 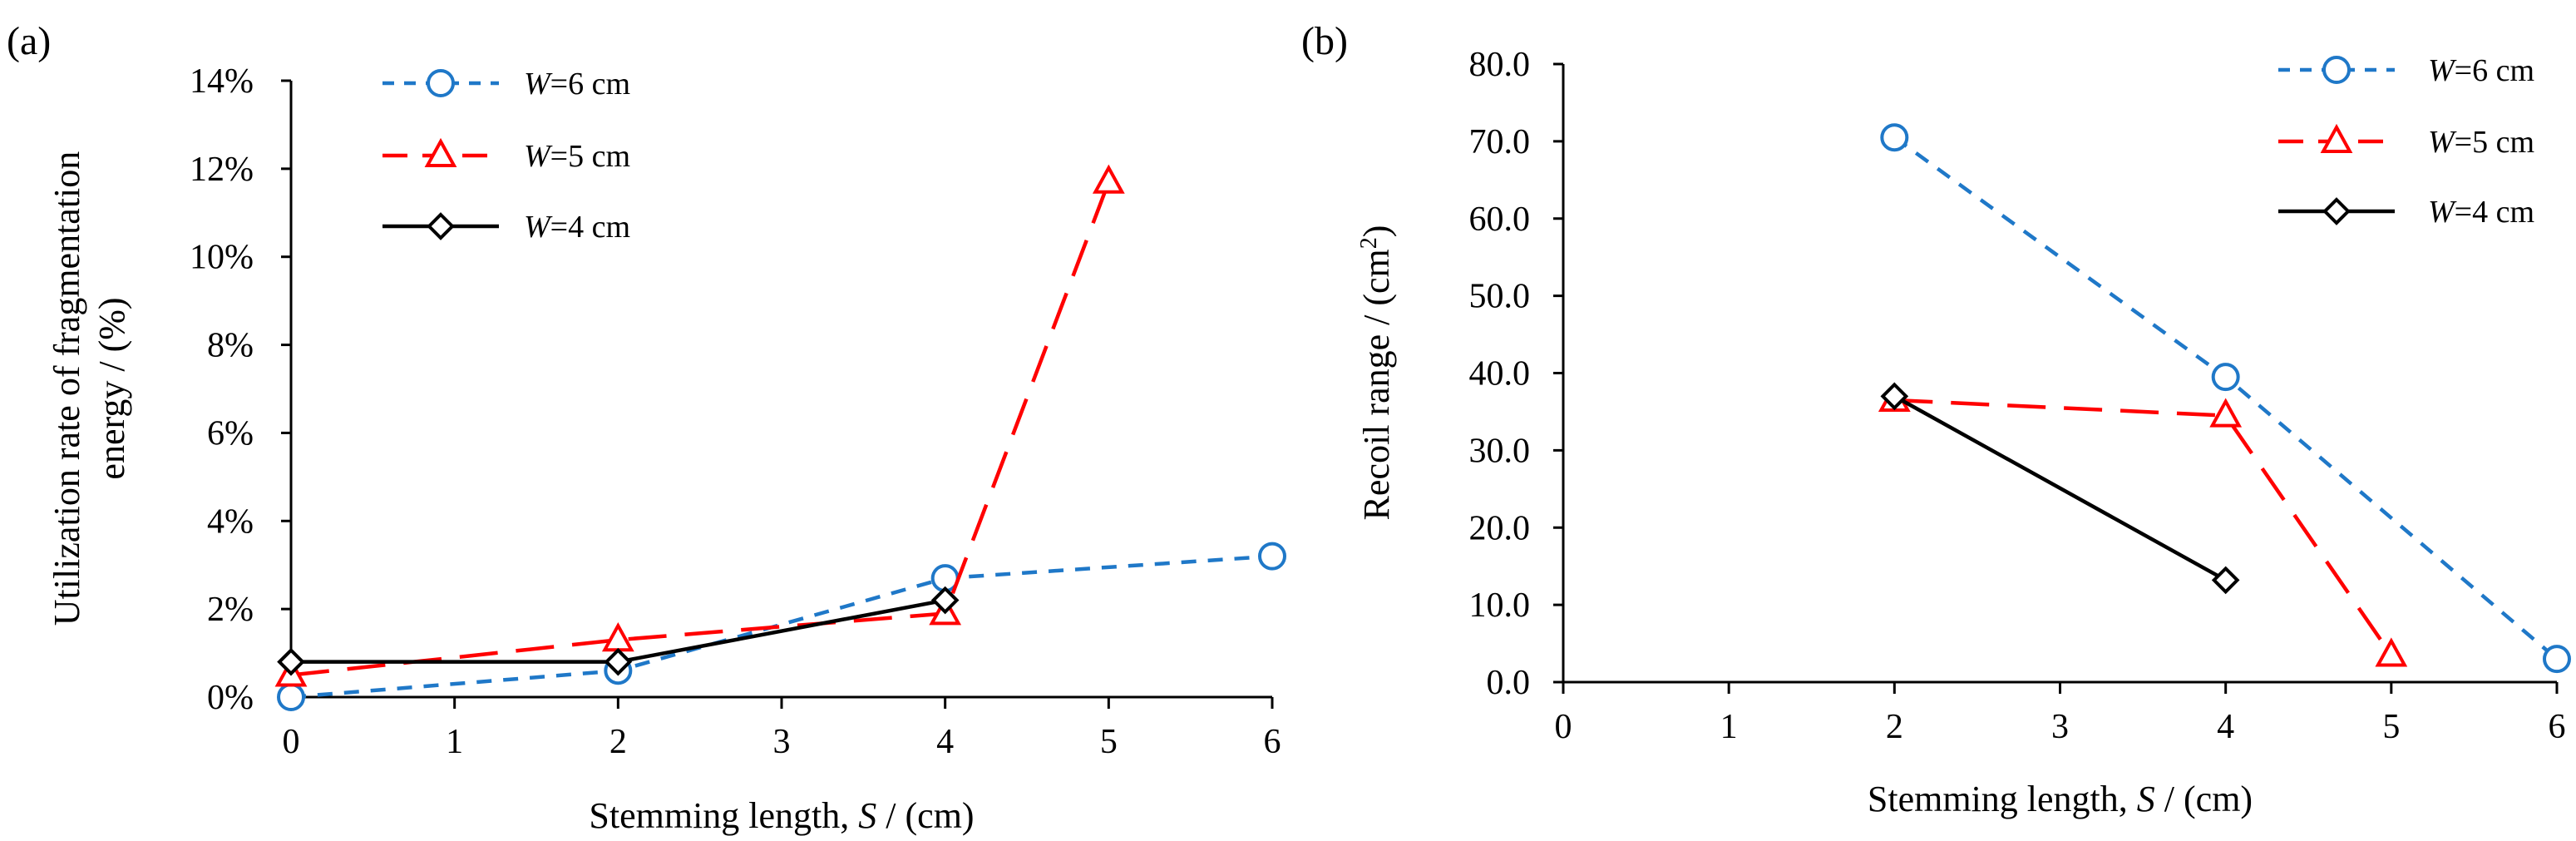 I want to click on y-tick-label: 70.0, so click(x=1500, y=142).